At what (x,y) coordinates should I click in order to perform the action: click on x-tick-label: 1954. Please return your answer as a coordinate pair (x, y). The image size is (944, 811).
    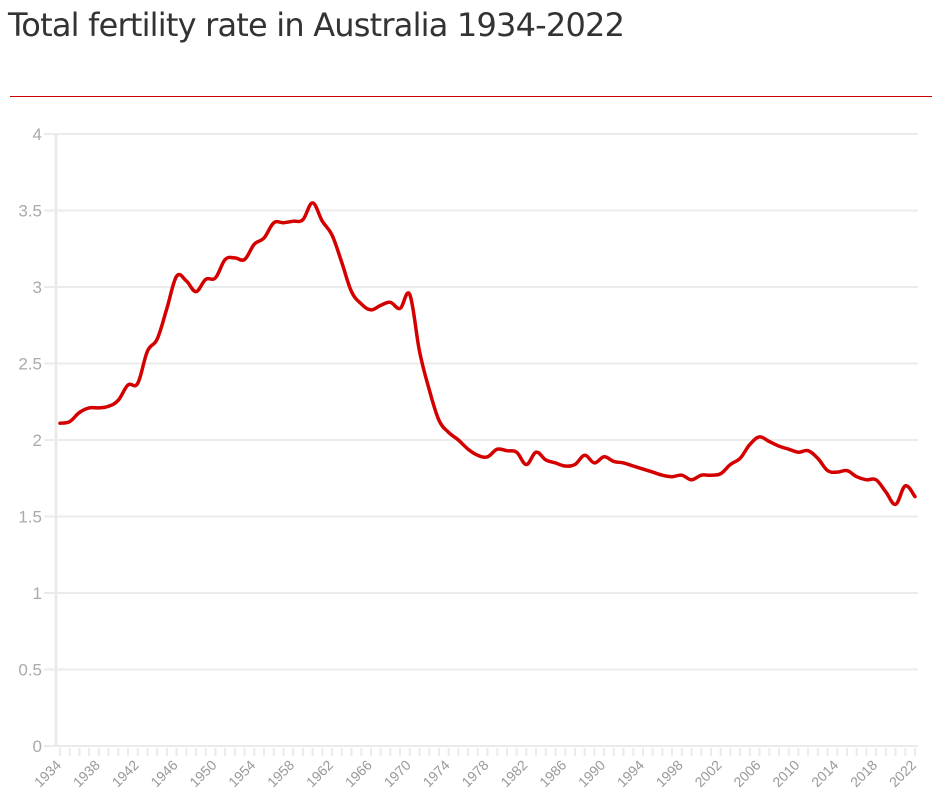
    Looking at the image, I should click on (241, 773).